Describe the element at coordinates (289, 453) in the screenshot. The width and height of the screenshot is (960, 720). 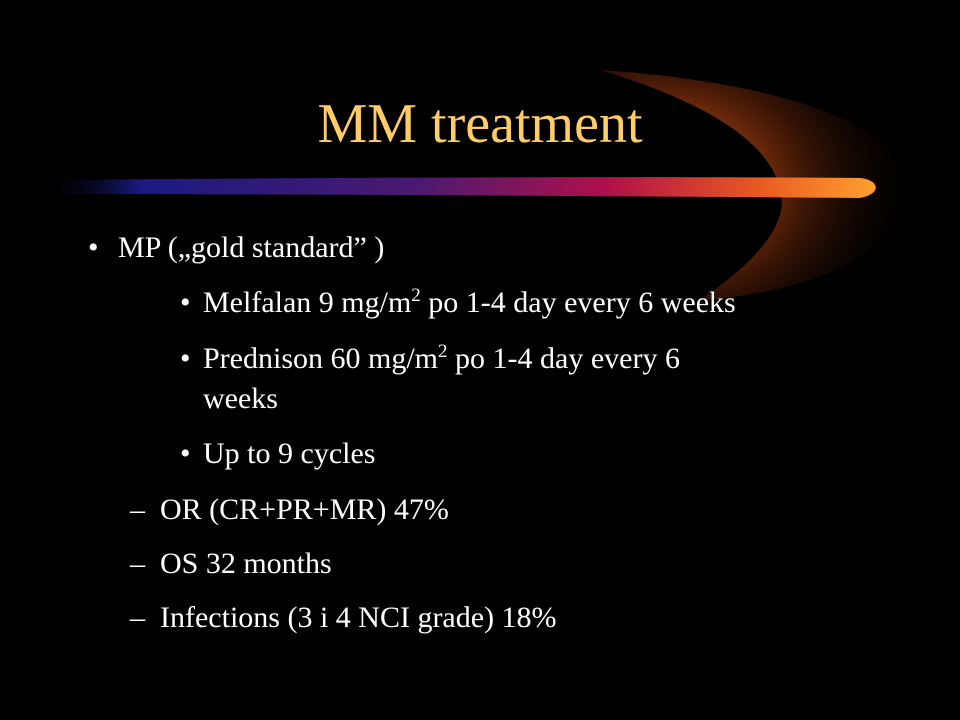
I see `cycles-text: Up to 9 cycles` at that location.